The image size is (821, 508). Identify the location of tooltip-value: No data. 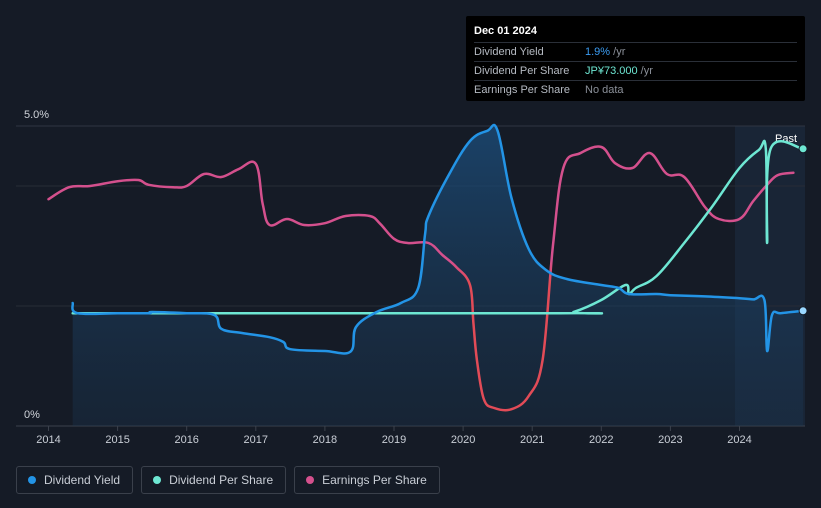
(604, 90).